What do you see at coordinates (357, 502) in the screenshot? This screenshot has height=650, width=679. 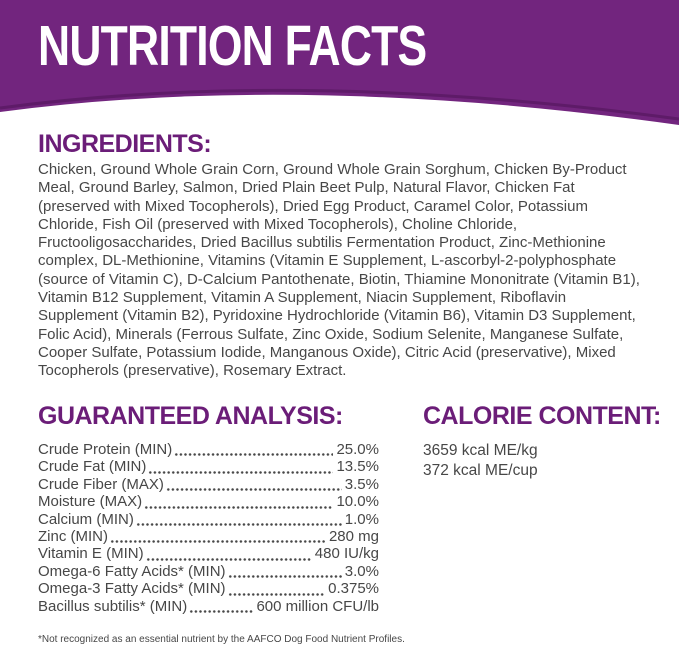 I see `row-value: 10.0%` at bounding box center [357, 502].